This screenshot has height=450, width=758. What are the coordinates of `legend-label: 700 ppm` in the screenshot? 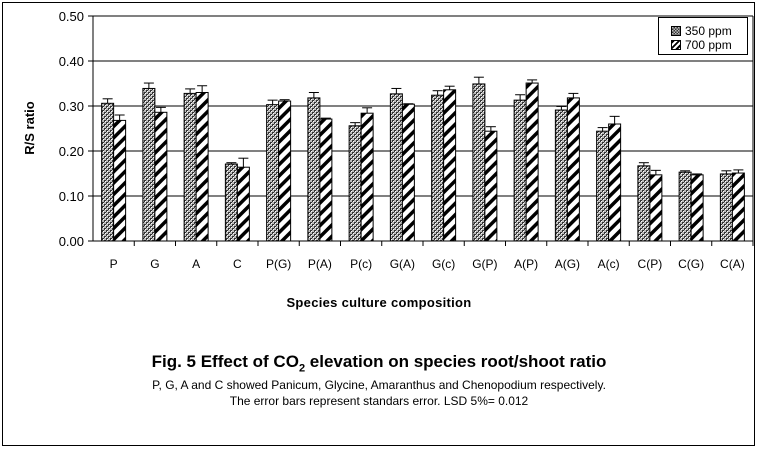 It's located at (708, 45).